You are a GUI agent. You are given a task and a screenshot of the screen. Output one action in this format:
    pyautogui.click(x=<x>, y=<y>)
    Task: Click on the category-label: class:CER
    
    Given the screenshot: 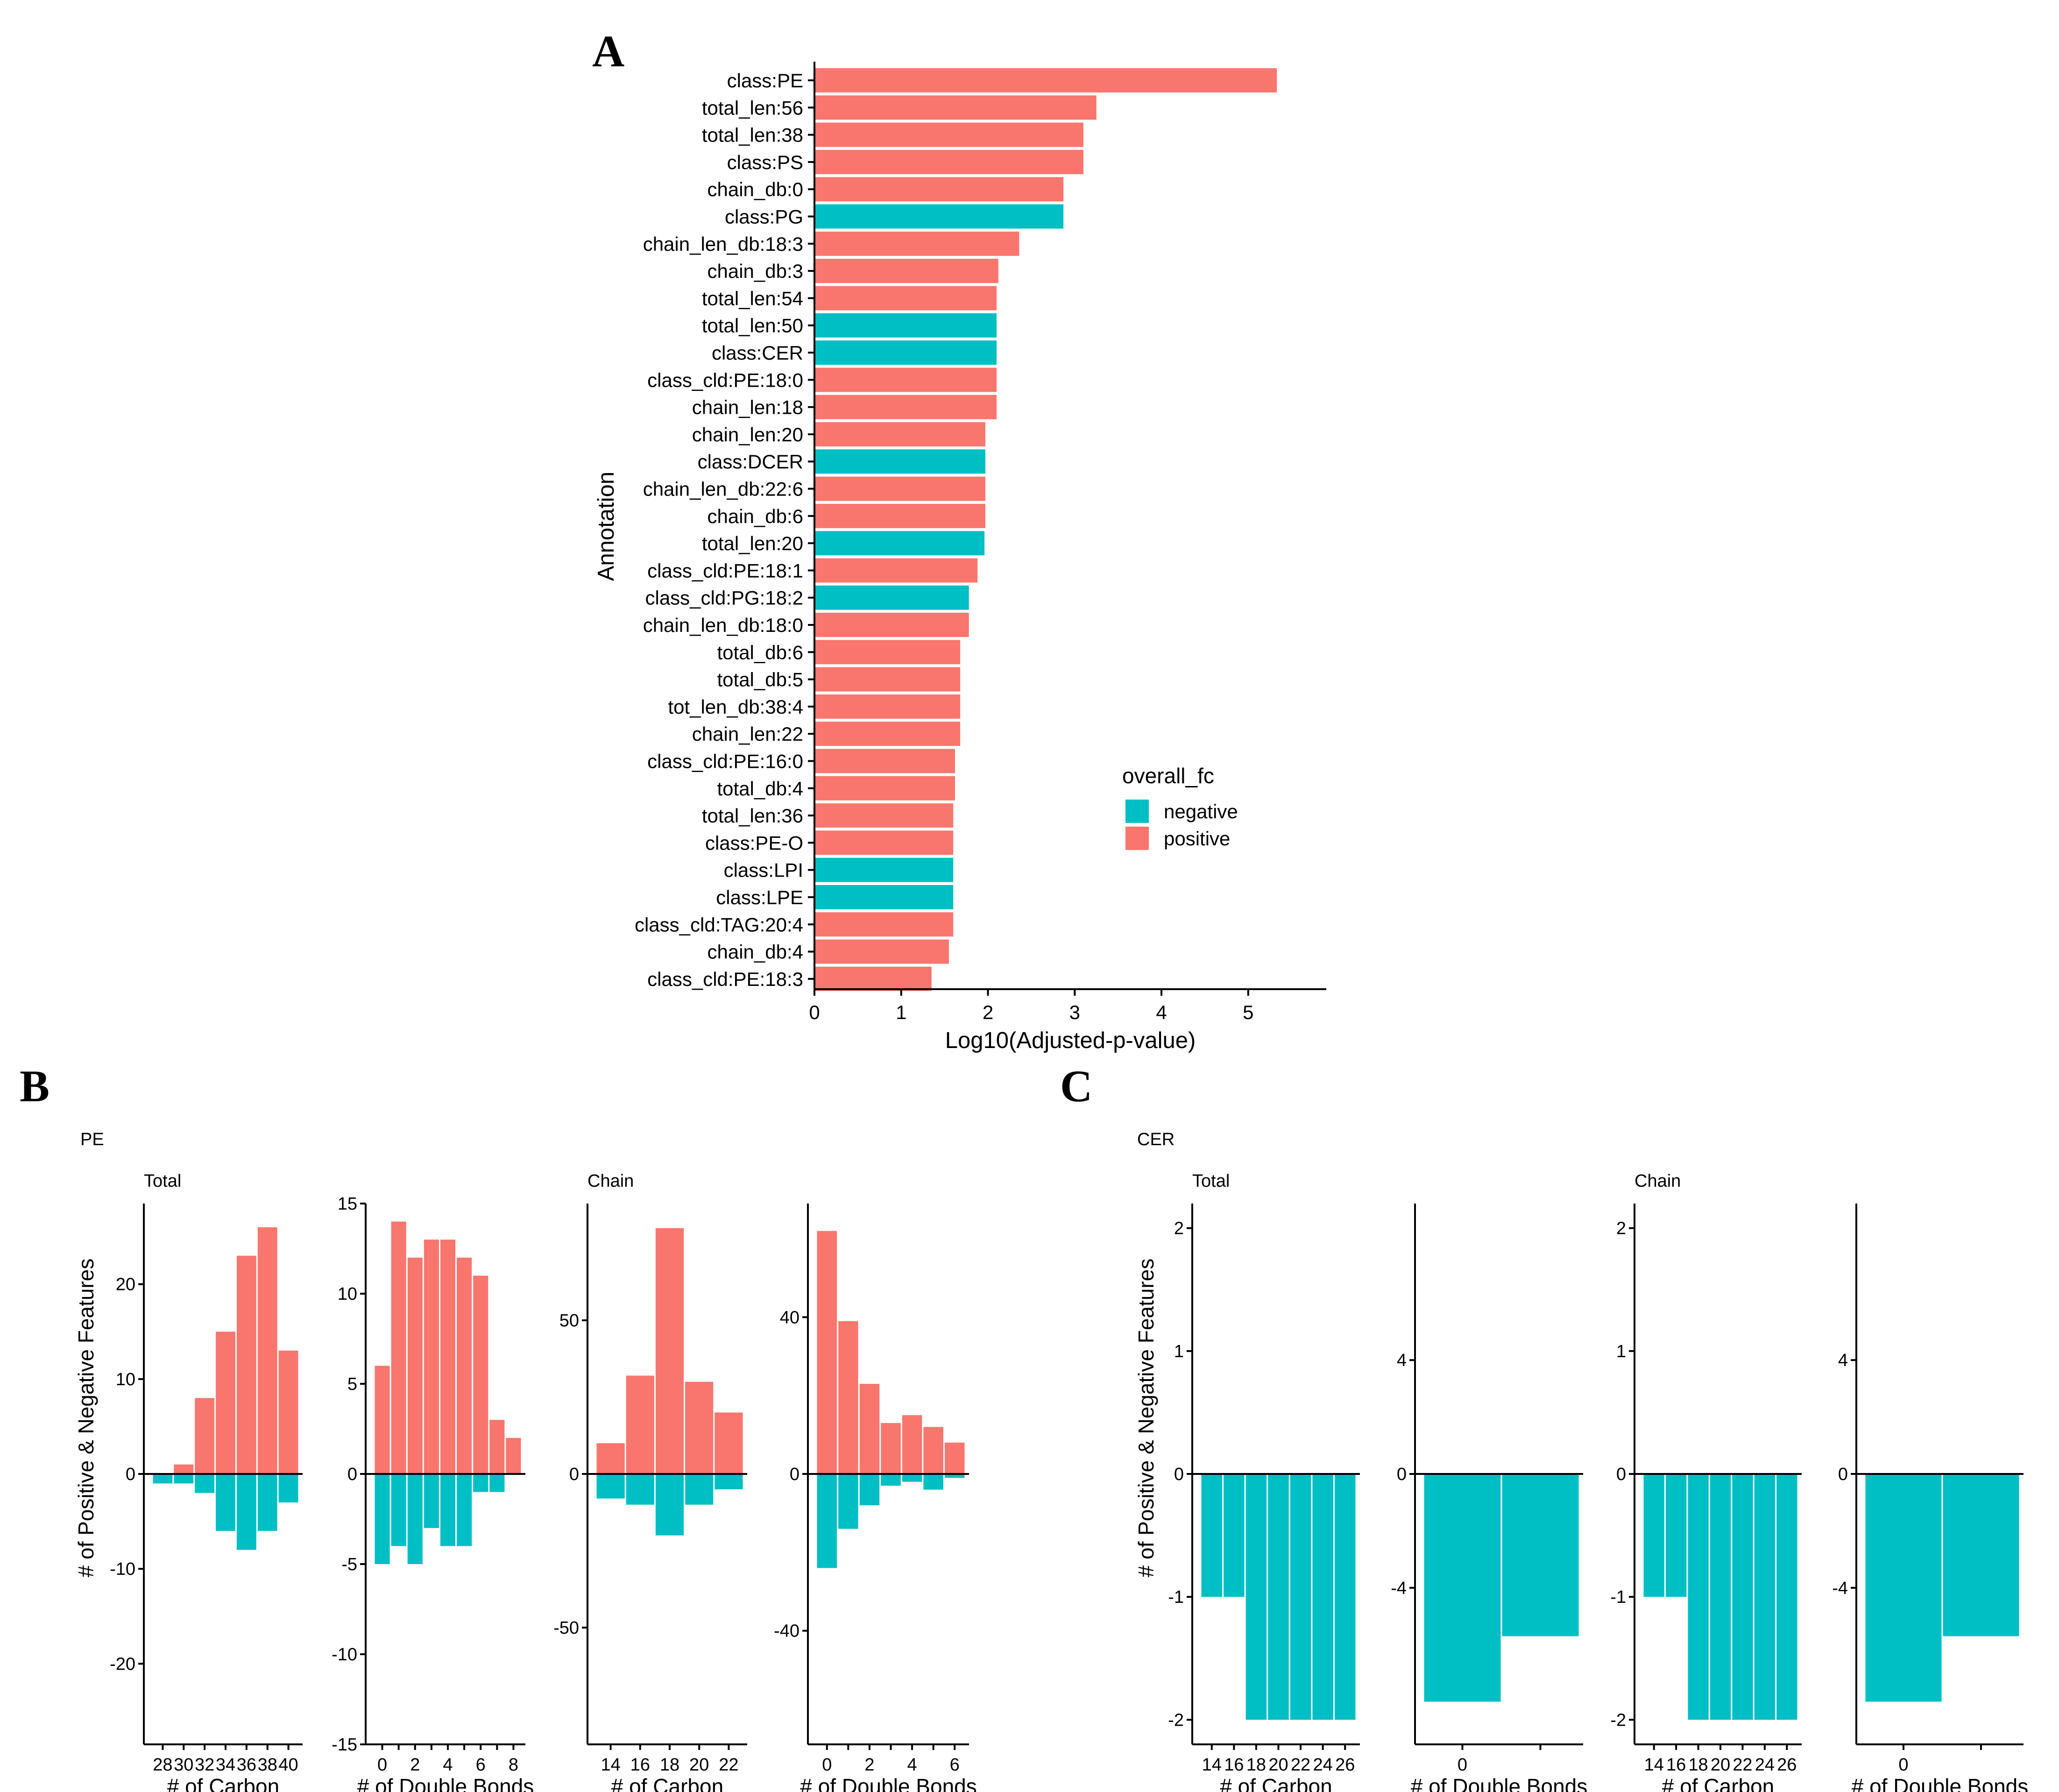 What is the action you would take?
    pyautogui.click(x=757, y=353)
    